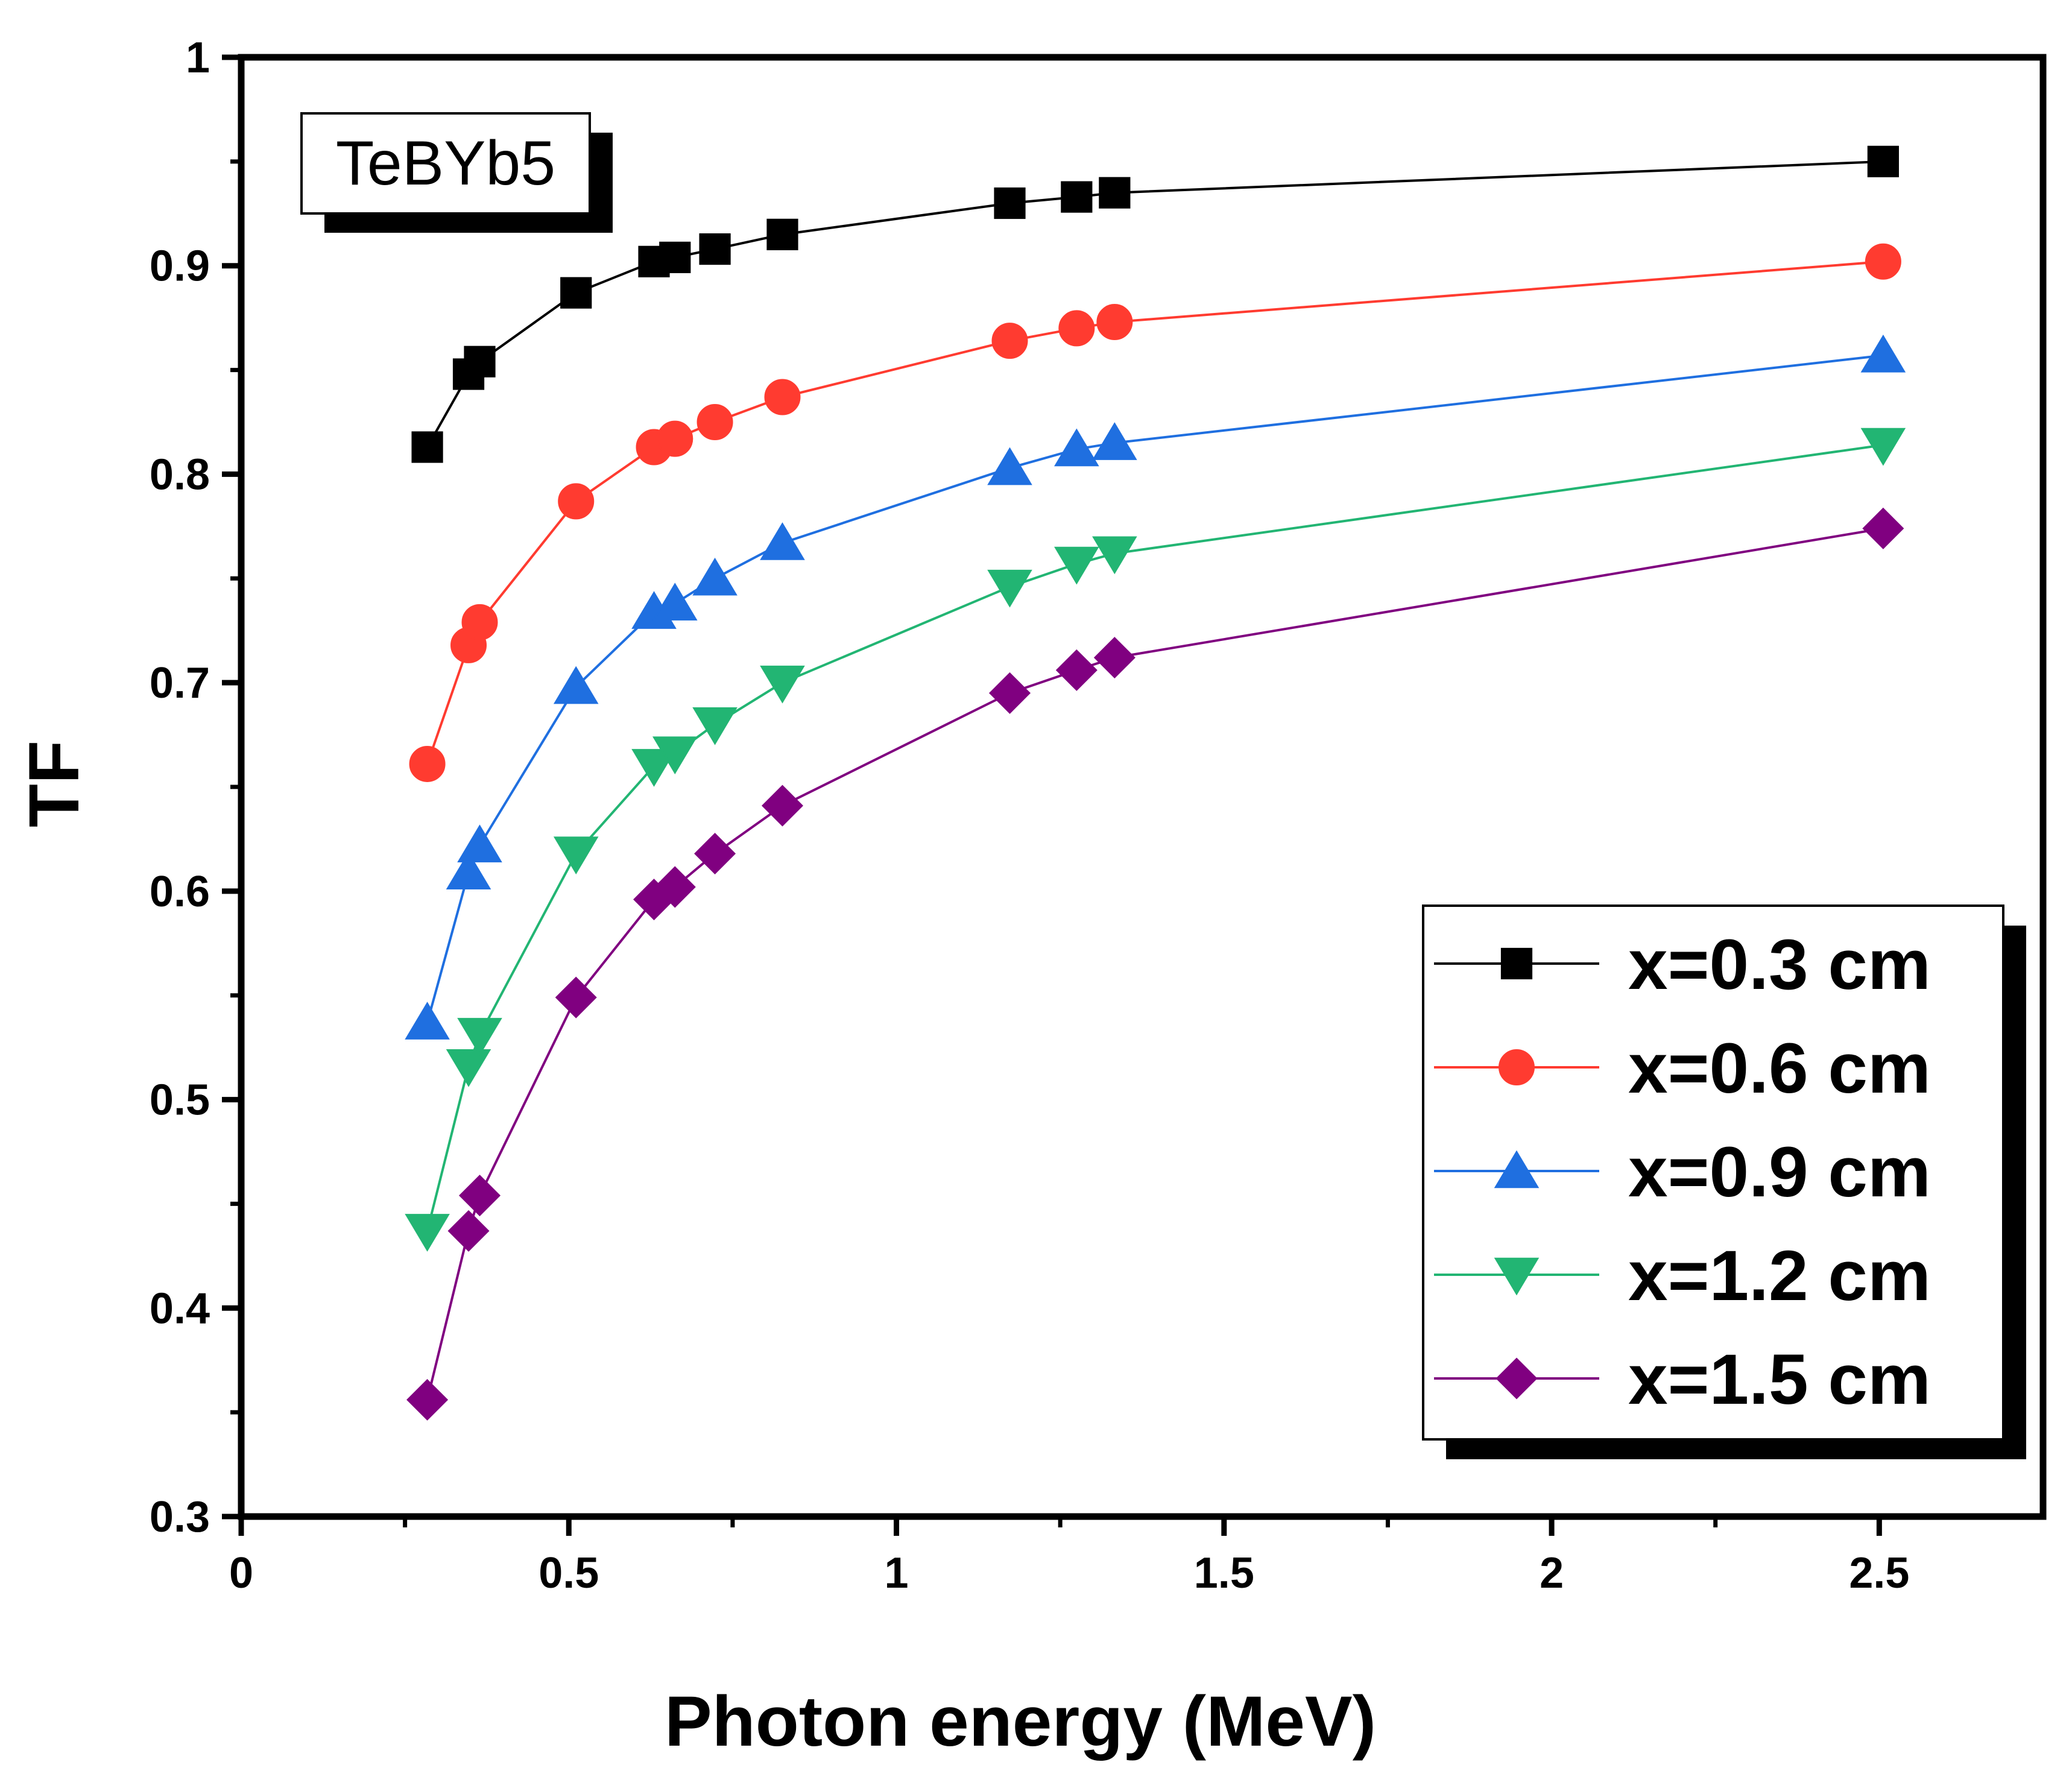 This screenshot has height=1771, width=2072. Describe the element at coordinates (1224, 1573) in the screenshot. I see `x-tick-label: 1.5` at that location.